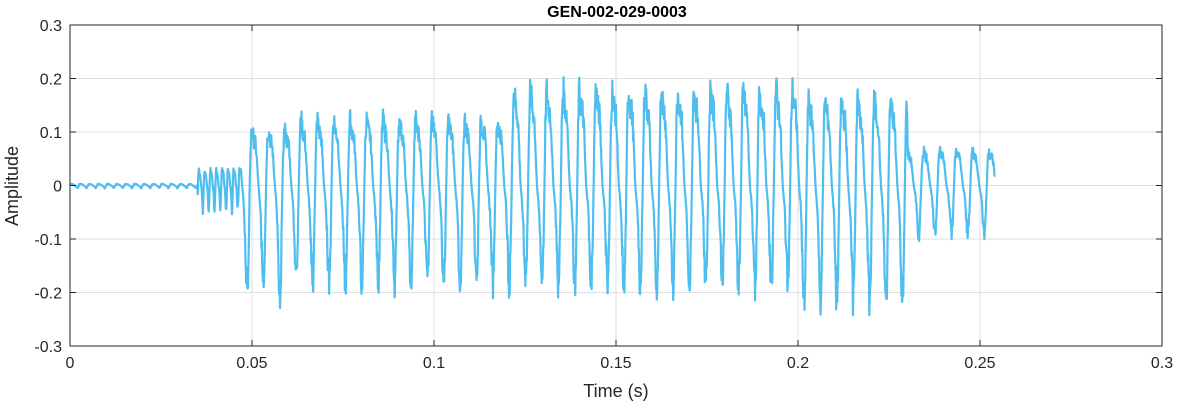  Describe the element at coordinates (51, 80) in the screenshot. I see `y-tick-label: 0.2` at that location.